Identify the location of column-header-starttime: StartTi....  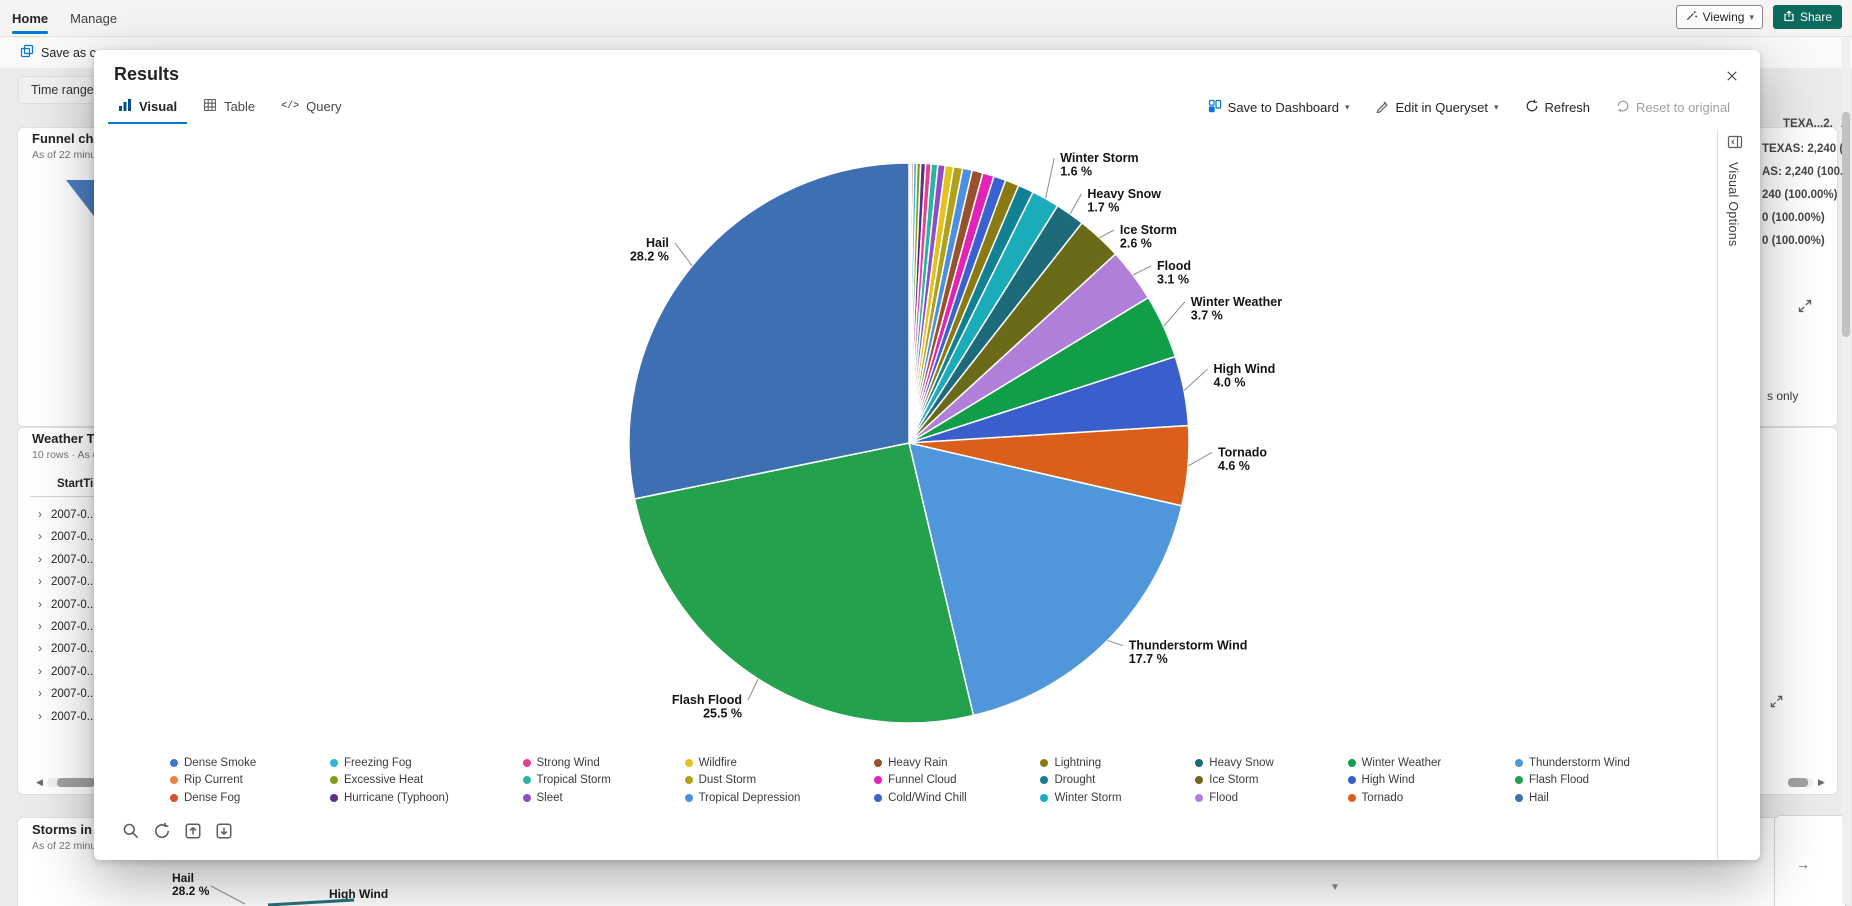
(80, 484).